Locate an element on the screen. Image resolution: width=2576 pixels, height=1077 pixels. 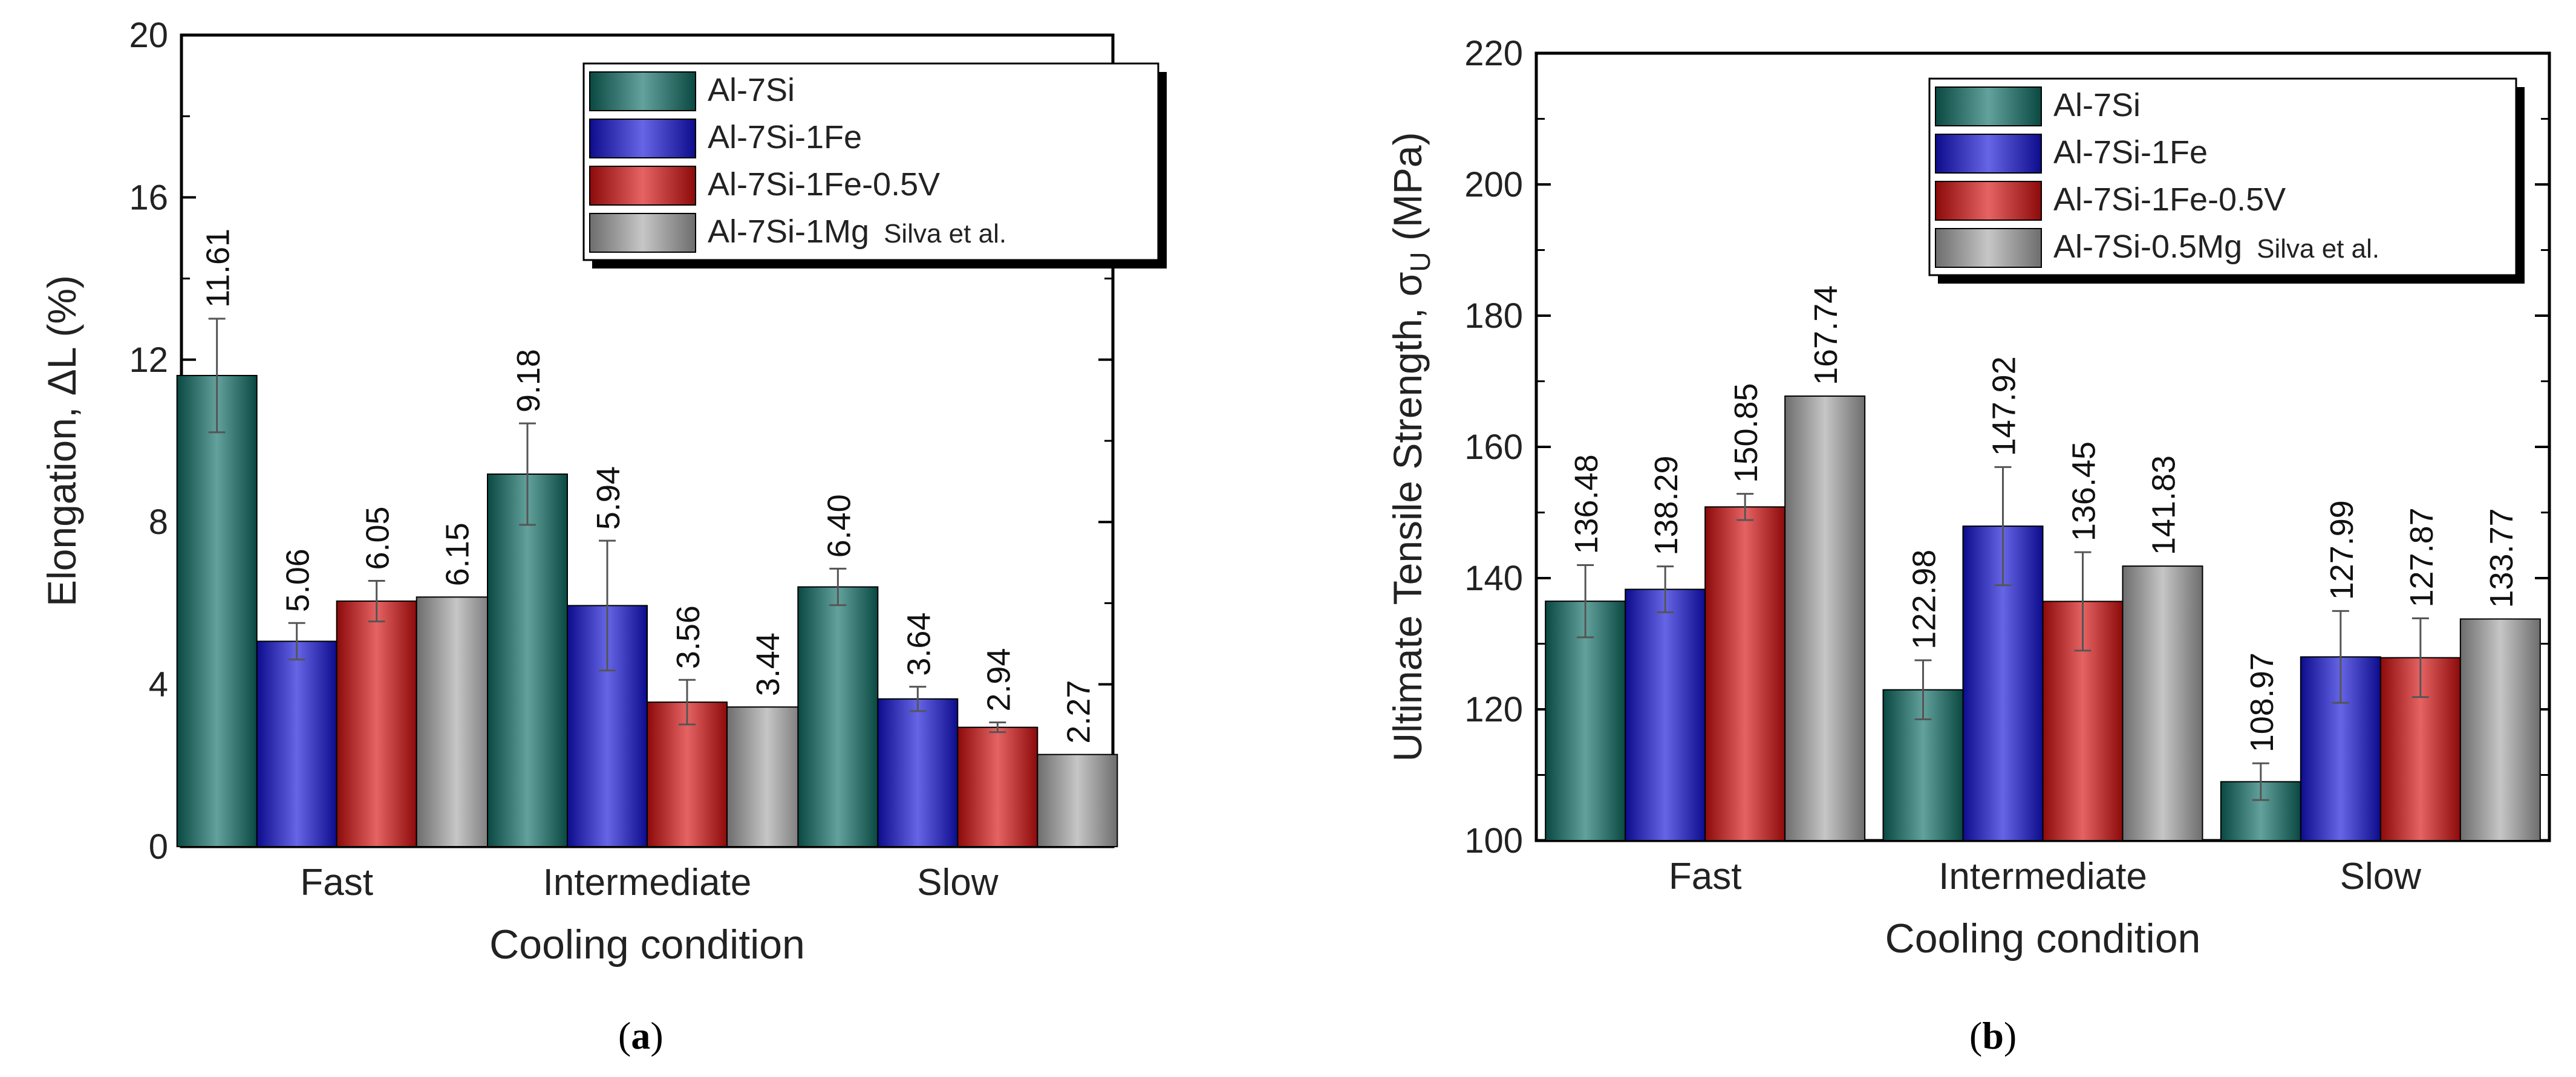
y-axis-title: Ultimate Tensile Strength, σU (MPa) is located at coordinates (1410, 446).